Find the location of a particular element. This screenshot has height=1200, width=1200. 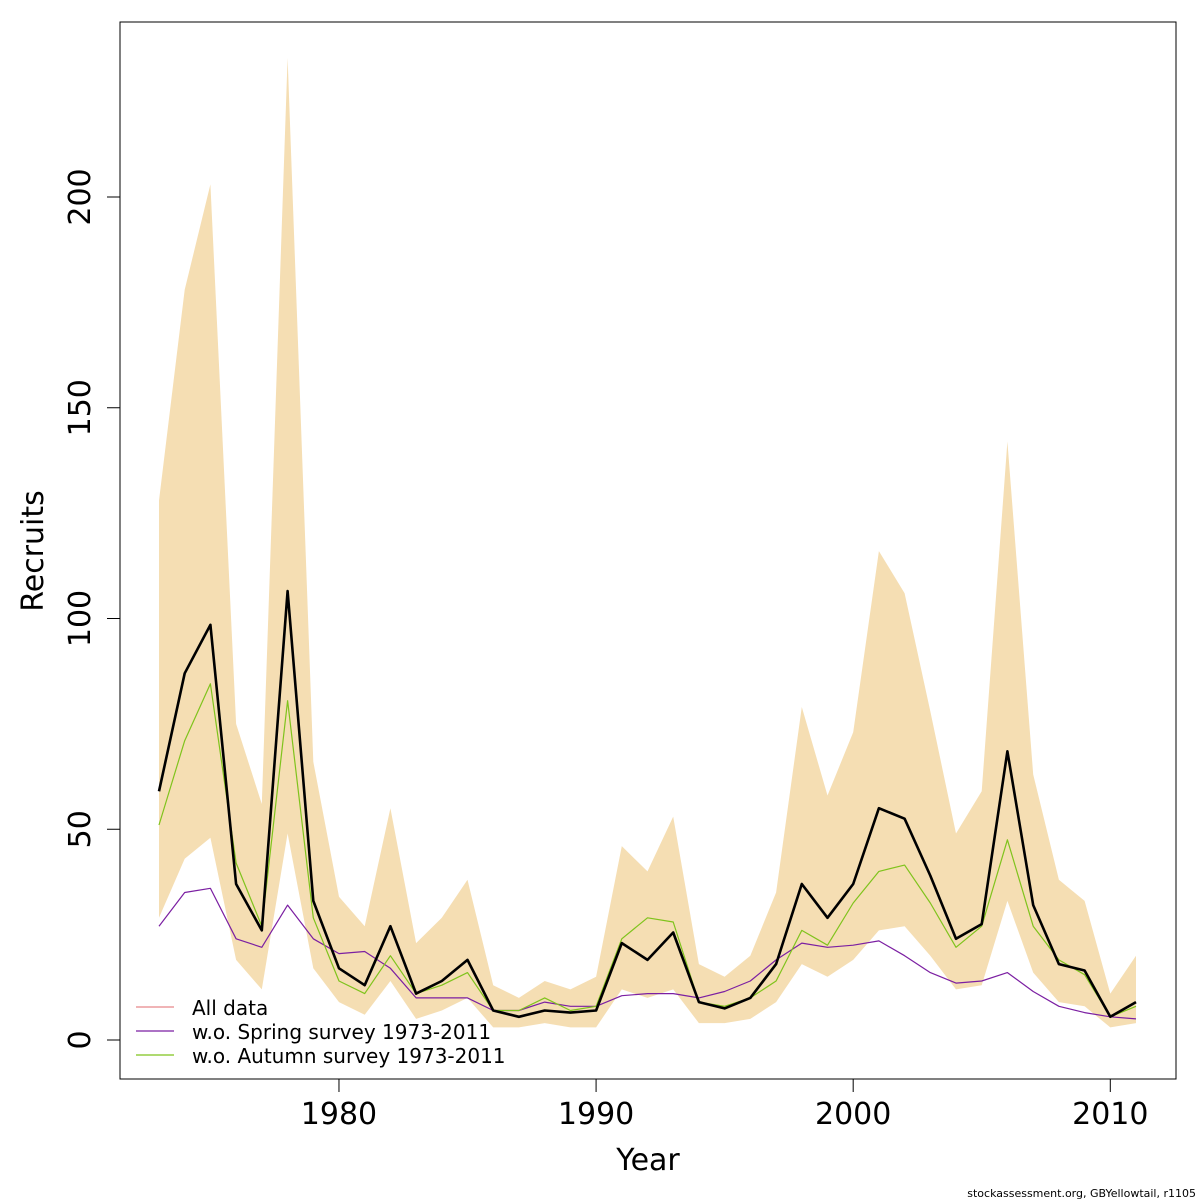

legend-item: w.o. Spring survey 1973-2011 is located at coordinates (313, 1032).